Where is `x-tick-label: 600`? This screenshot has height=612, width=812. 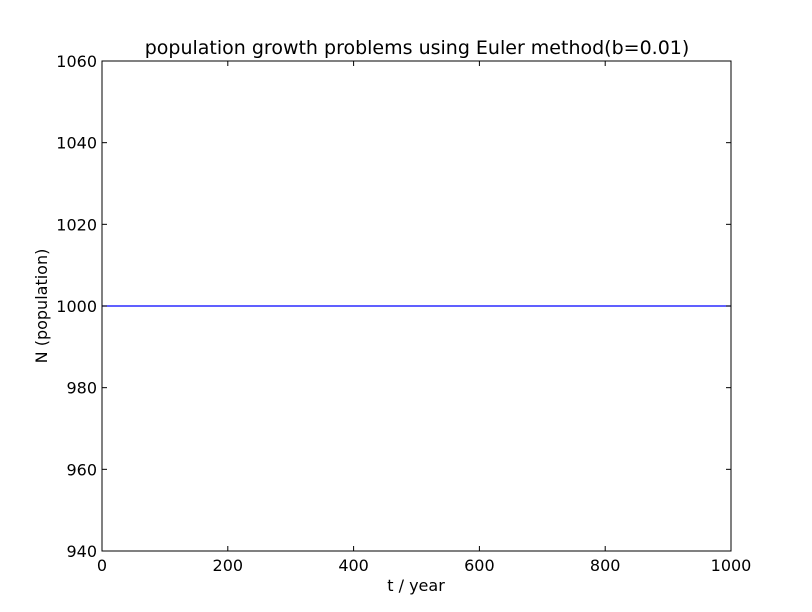 x-tick-label: 600 is located at coordinates (479, 565).